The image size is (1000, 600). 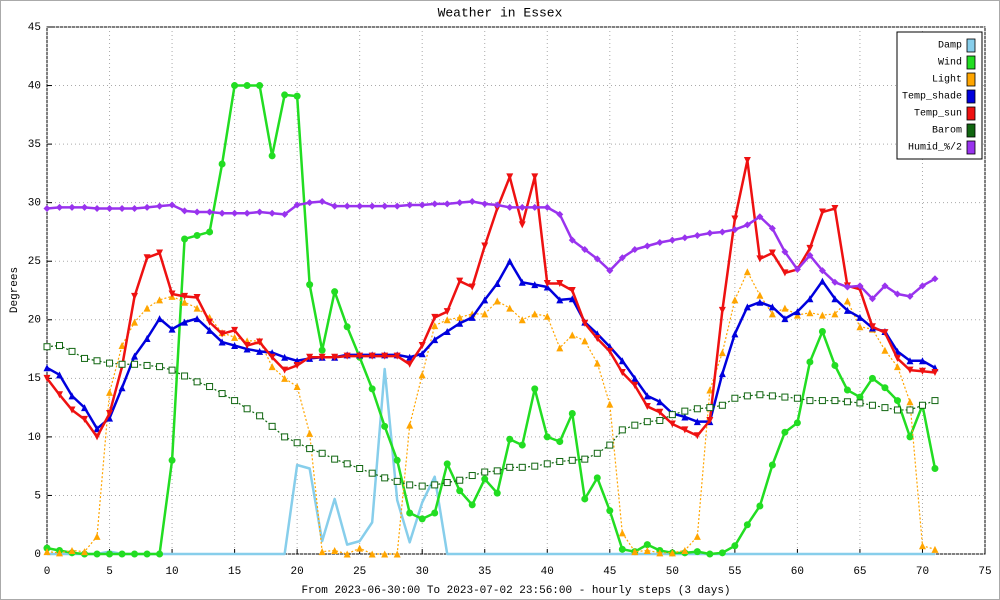 What do you see at coordinates (950, 46) in the screenshot?
I see `legend-label: Damp` at bounding box center [950, 46].